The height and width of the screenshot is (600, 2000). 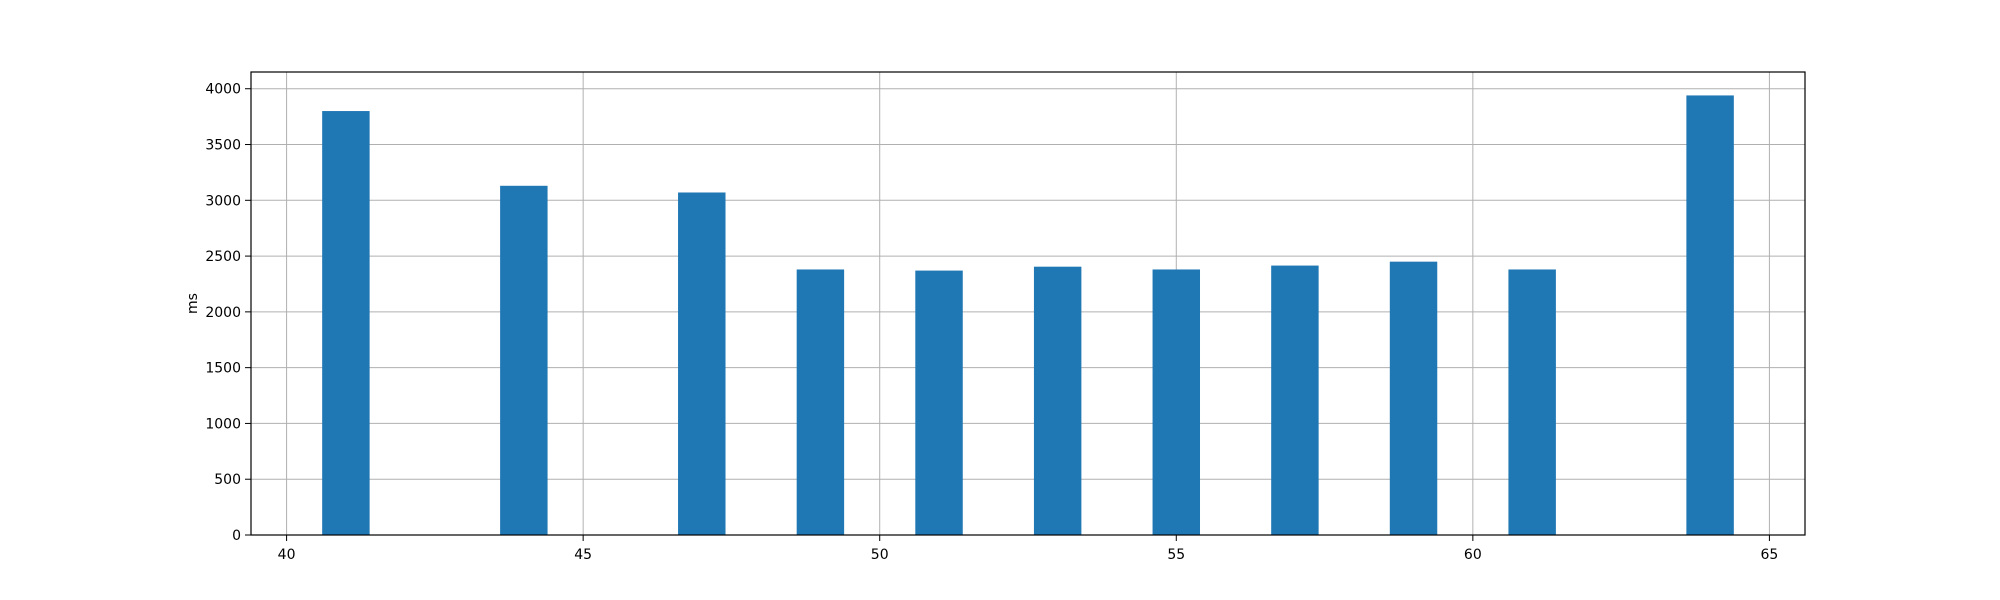 What do you see at coordinates (880, 555) in the screenshot?
I see `x-tick-label: 50` at bounding box center [880, 555].